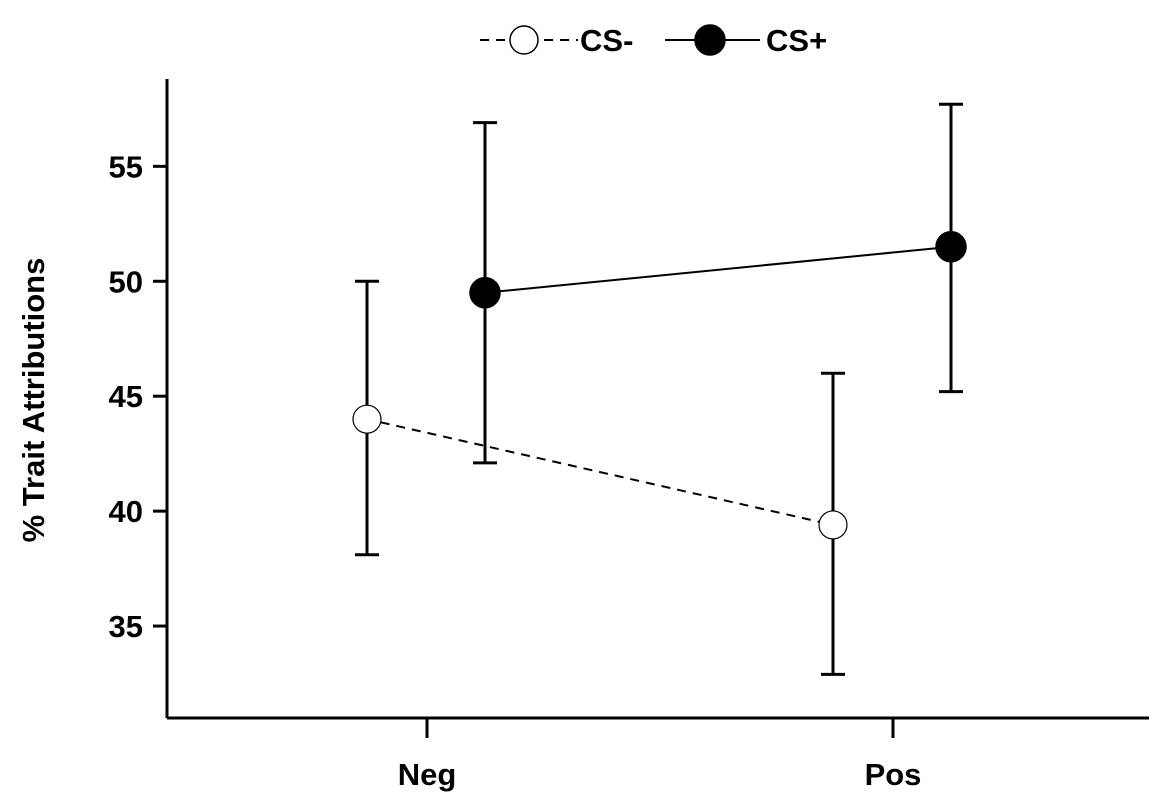 This screenshot has height=799, width=1159. I want to click on y-ticks: 35 40 45 50 55, so click(138, 396).